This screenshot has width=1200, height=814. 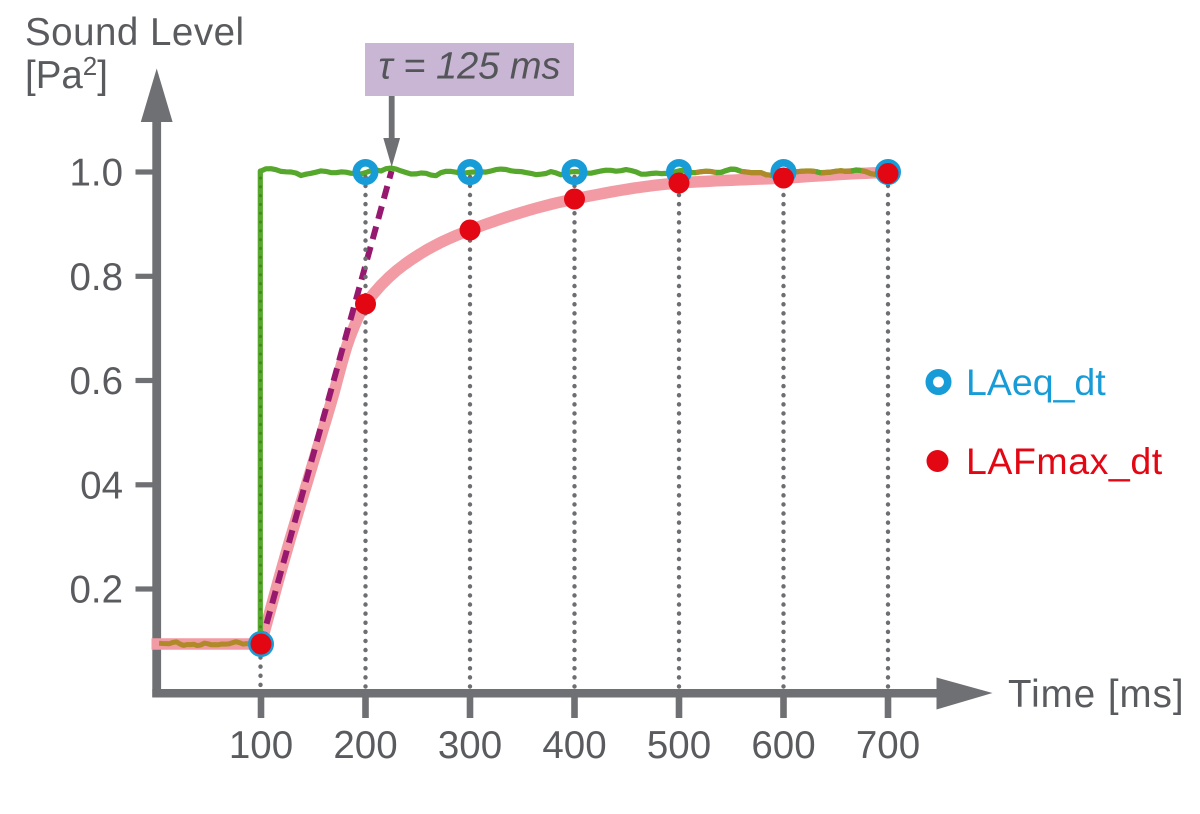 What do you see at coordinates (96, 173) in the screenshot?
I see `svg-text: 1.0` at bounding box center [96, 173].